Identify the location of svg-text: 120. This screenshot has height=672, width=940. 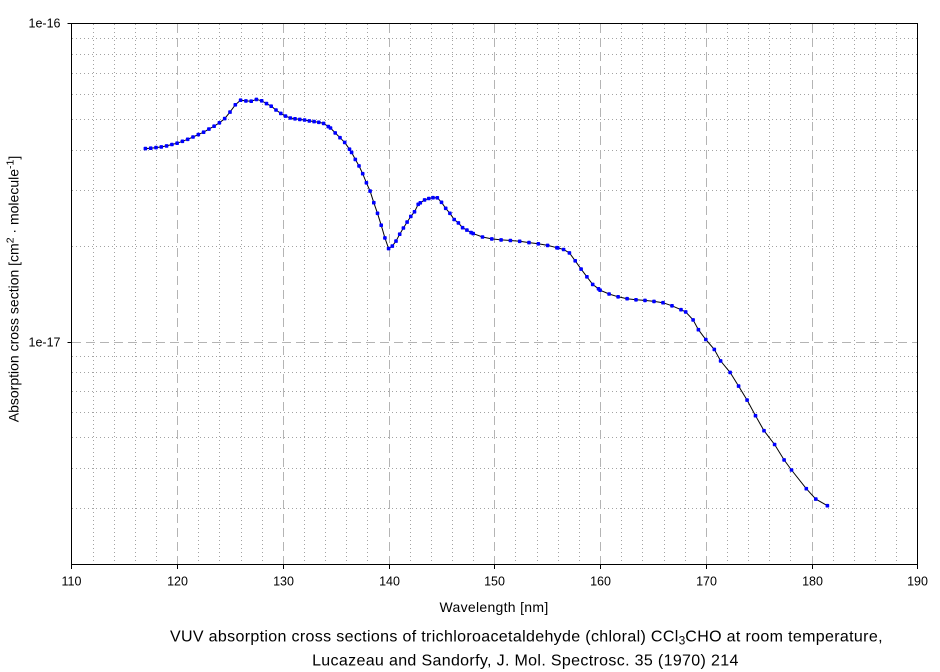
(177, 581).